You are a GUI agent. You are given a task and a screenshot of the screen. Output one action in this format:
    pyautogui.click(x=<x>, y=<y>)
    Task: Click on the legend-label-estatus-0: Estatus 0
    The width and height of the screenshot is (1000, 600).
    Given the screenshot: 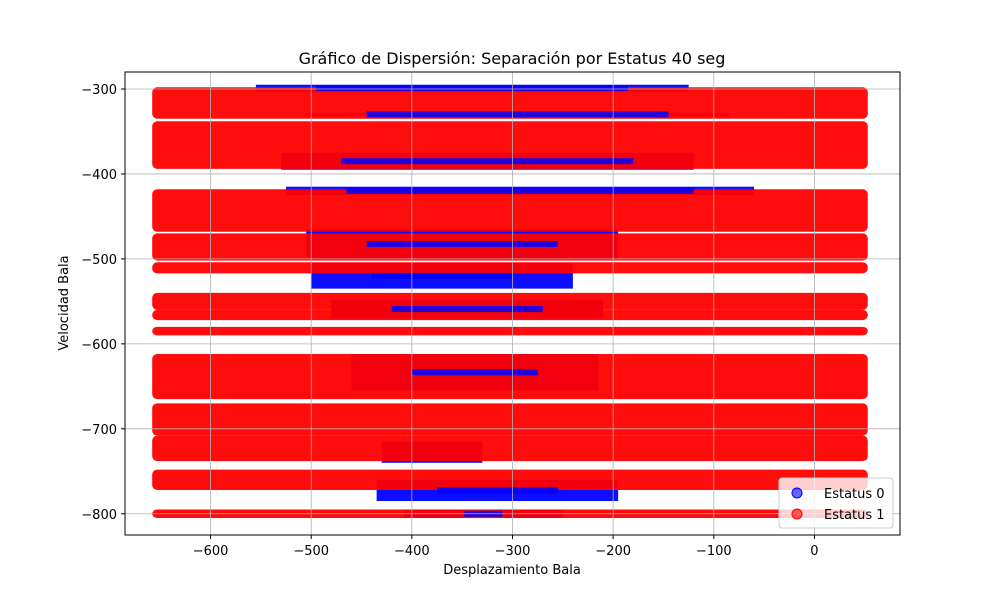 What is the action you would take?
    pyautogui.click(x=854, y=494)
    